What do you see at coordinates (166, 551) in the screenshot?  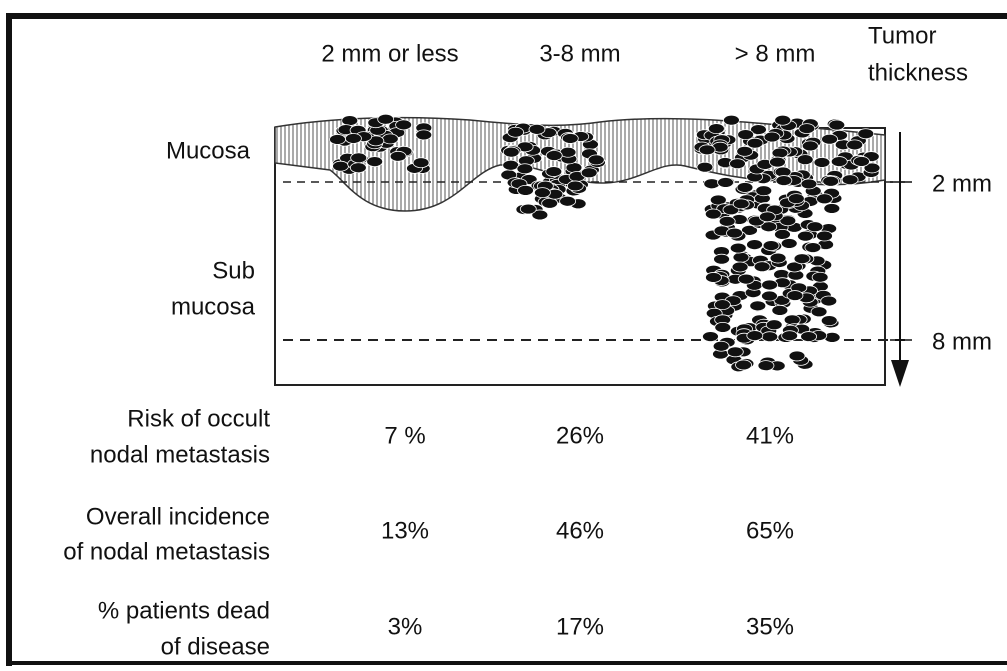 I see `row-label: of nodal metastasis` at bounding box center [166, 551].